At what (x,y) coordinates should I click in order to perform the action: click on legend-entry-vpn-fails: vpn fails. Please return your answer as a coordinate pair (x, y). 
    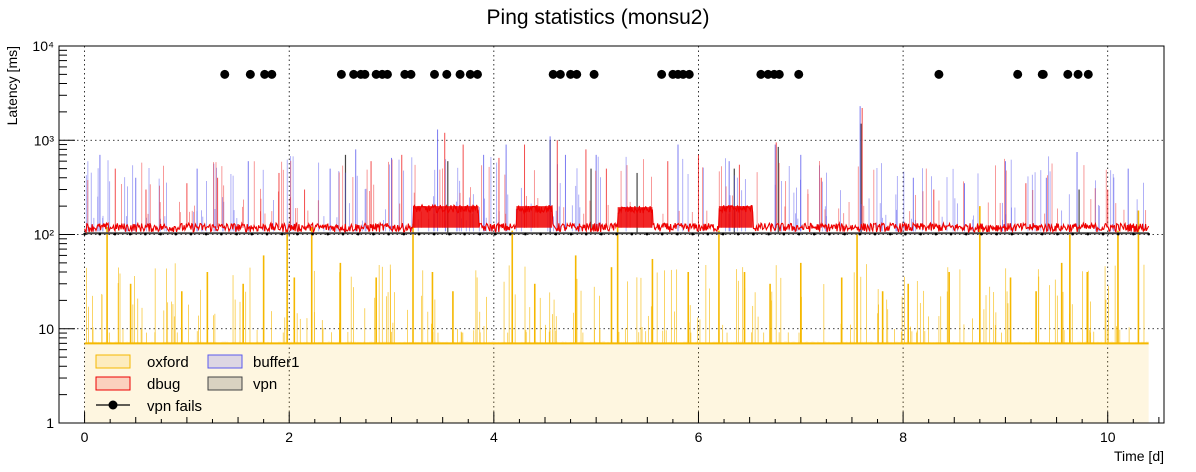
    Looking at the image, I should click on (149, 406).